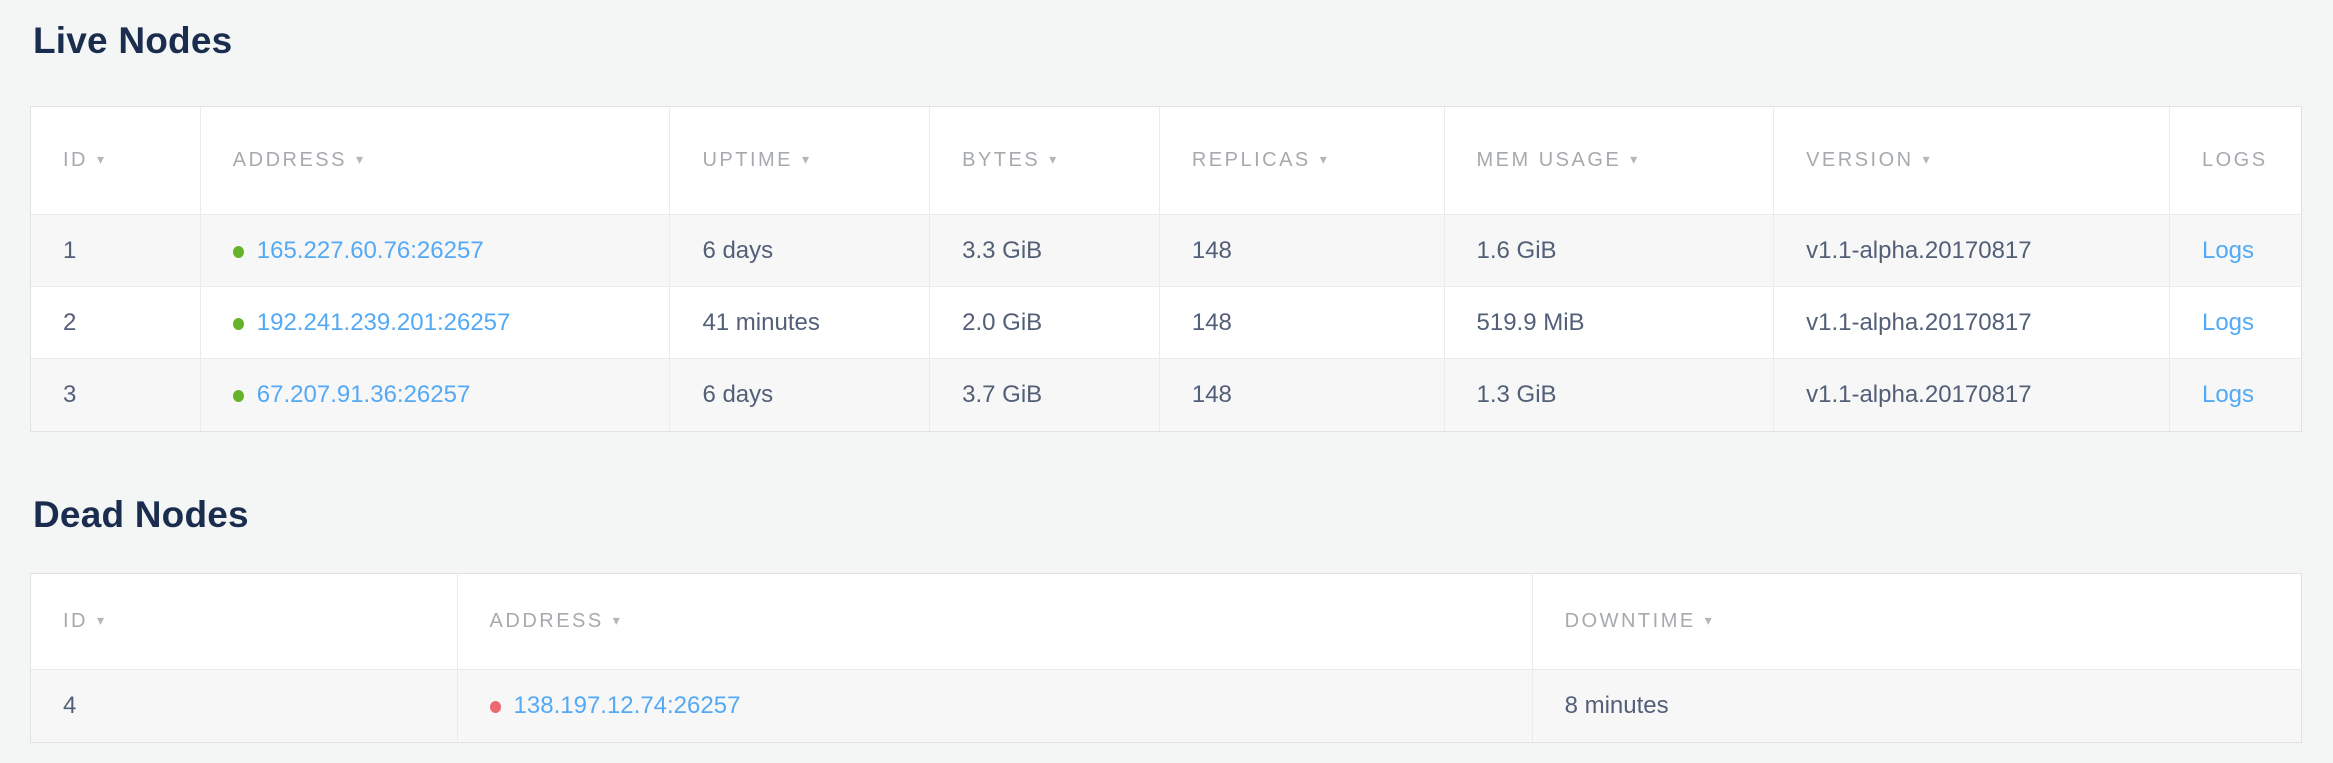  I want to click on node-downtime-cell: 8 minutes, so click(1916, 706).